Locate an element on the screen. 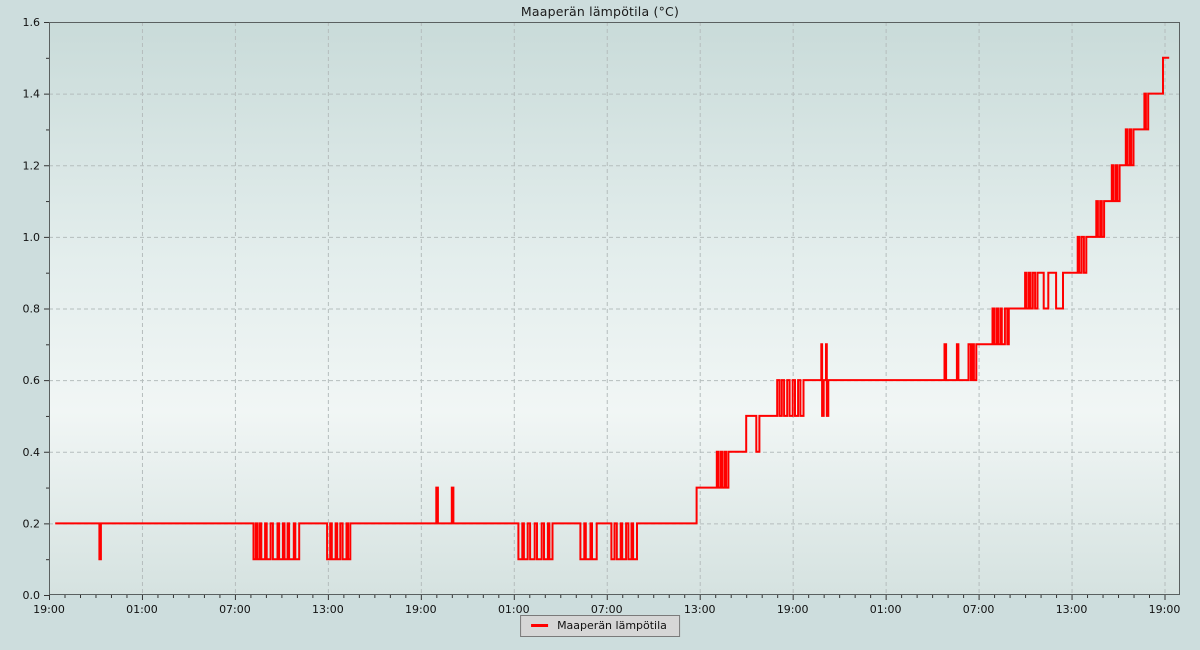 The height and width of the screenshot is (650, 1200). y-axis-labels: 0.0 0.2 0.4 0.6 0.8 1.0 1.2 1.4 1.6 is located at coordinates (32, 309).